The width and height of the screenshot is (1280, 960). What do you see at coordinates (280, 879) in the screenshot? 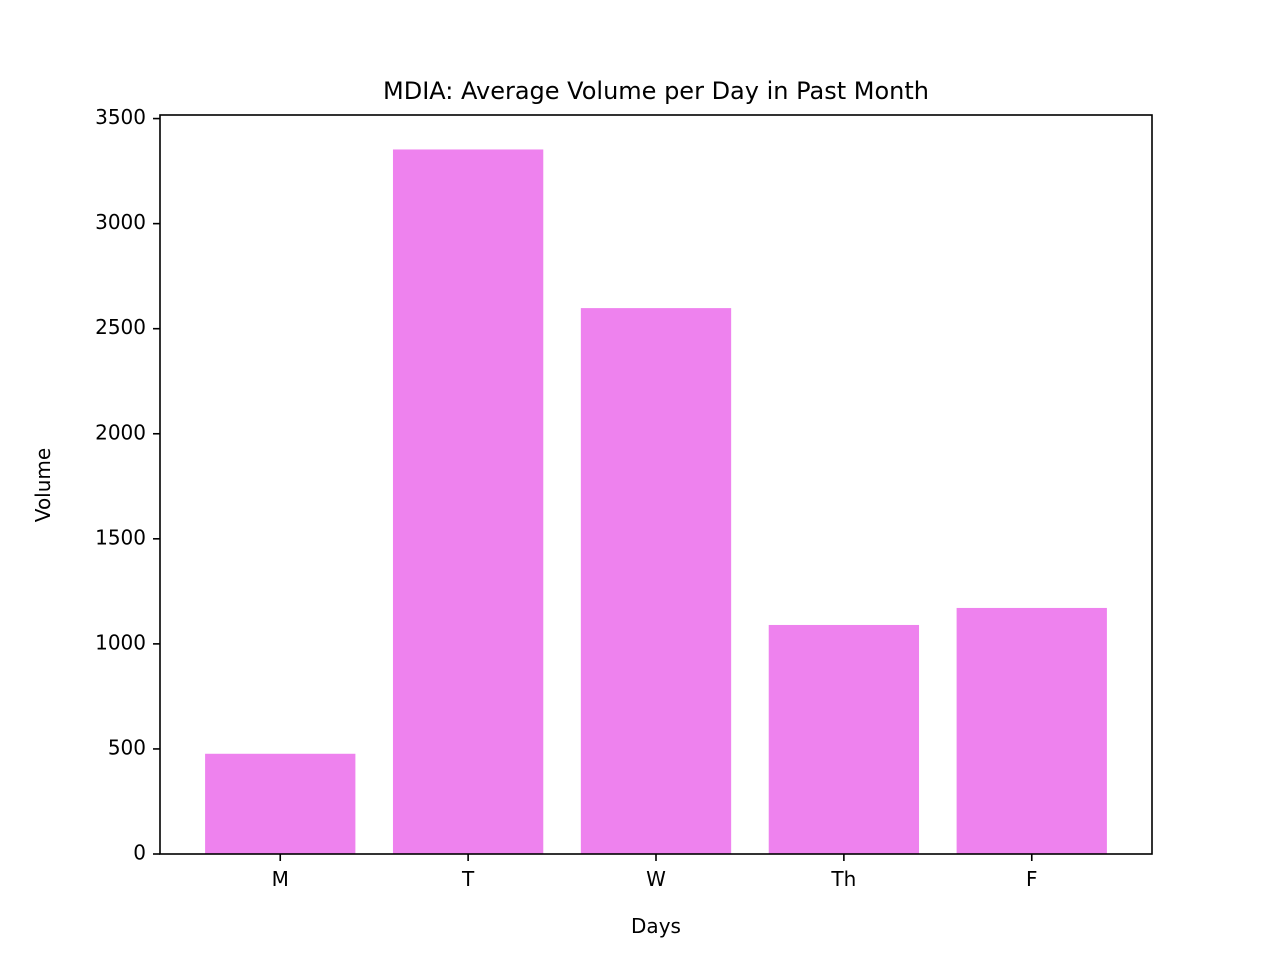
I see `x-tick-label: M` at bounding box center [280, 879].